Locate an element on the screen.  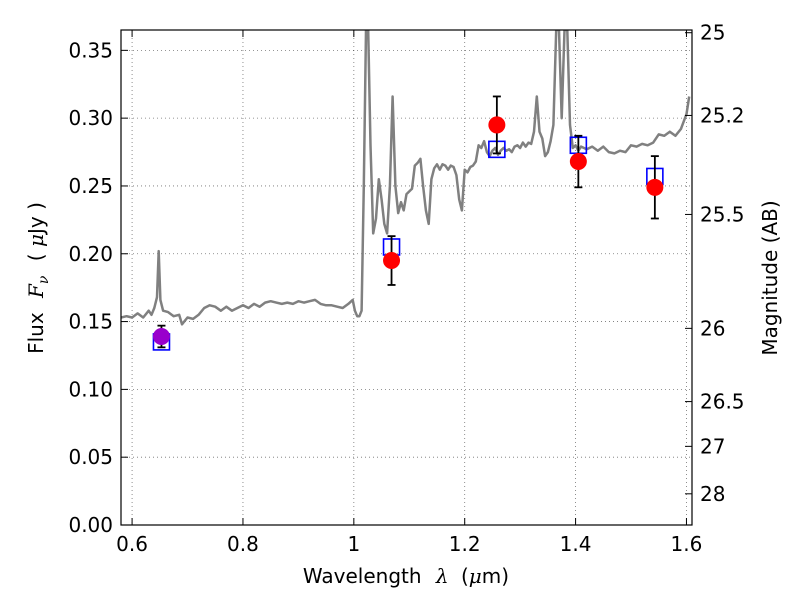
y-axis-label-open: ( is located at coordinates (36, 254).